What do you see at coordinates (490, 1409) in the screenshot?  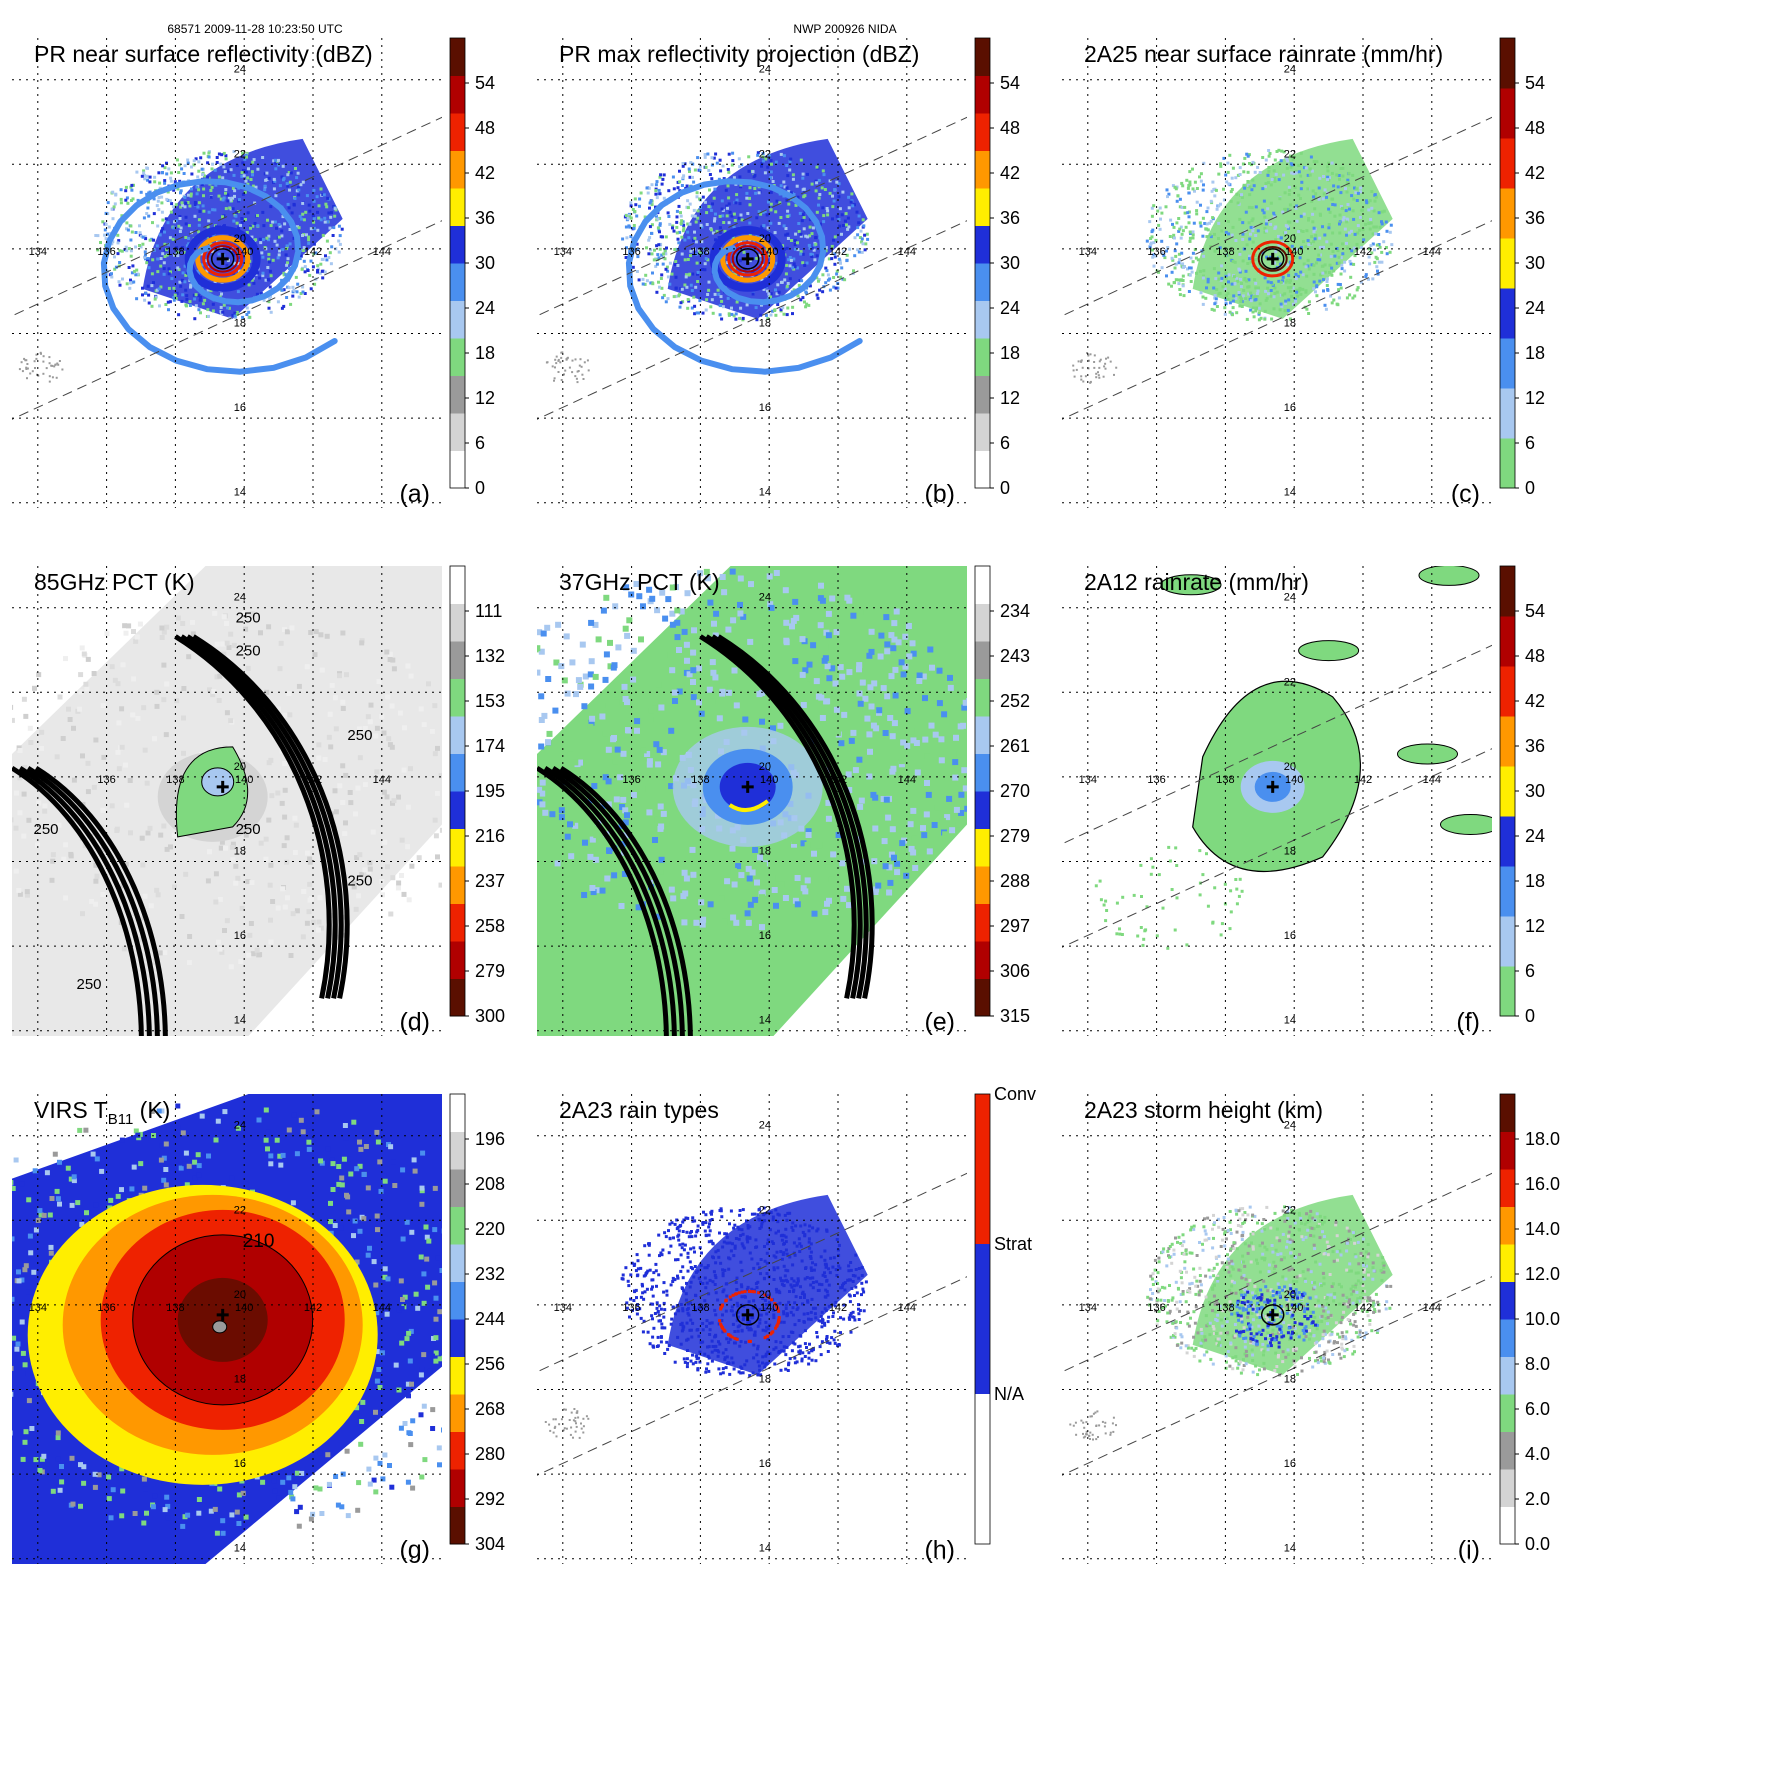 I see `colorbar-tick-label: 268` at bounding box center [490, 1409].